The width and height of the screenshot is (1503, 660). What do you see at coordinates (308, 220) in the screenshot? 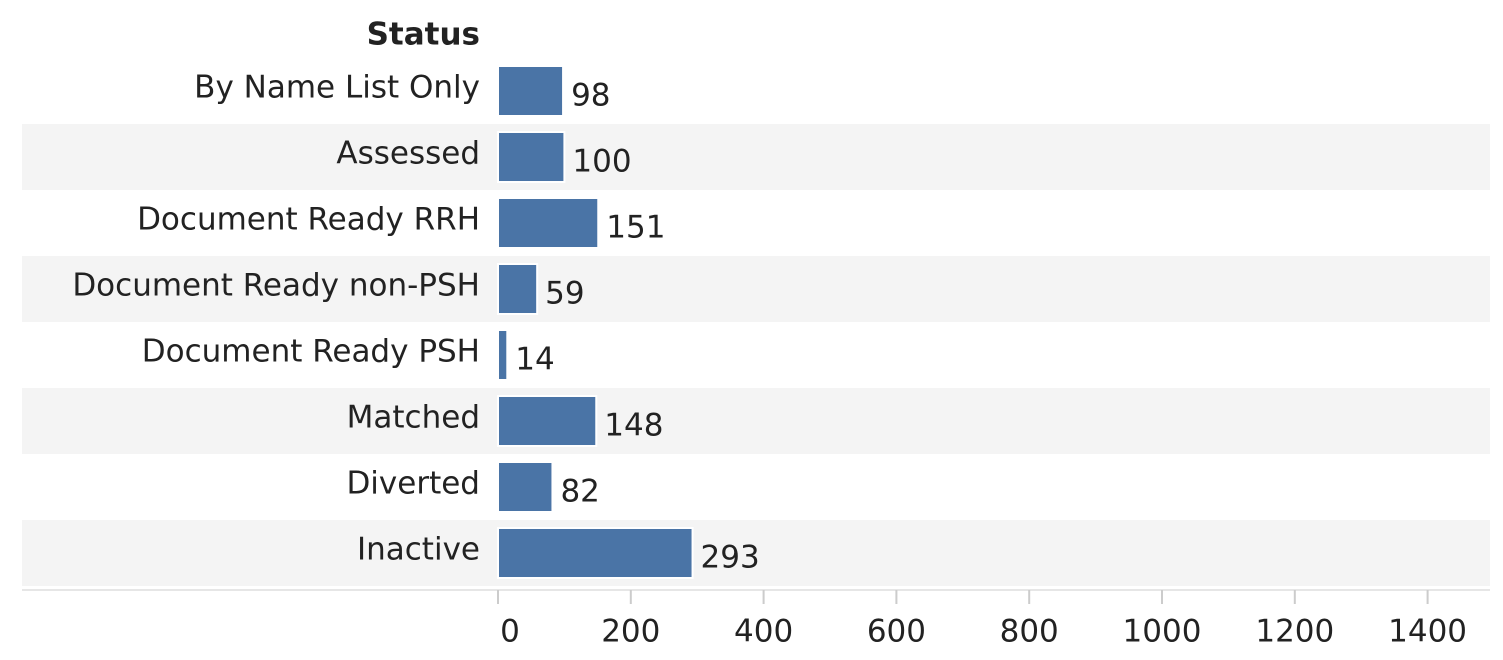
I see `category-label: Document Ready RRH` at bounding box center [308, 220].